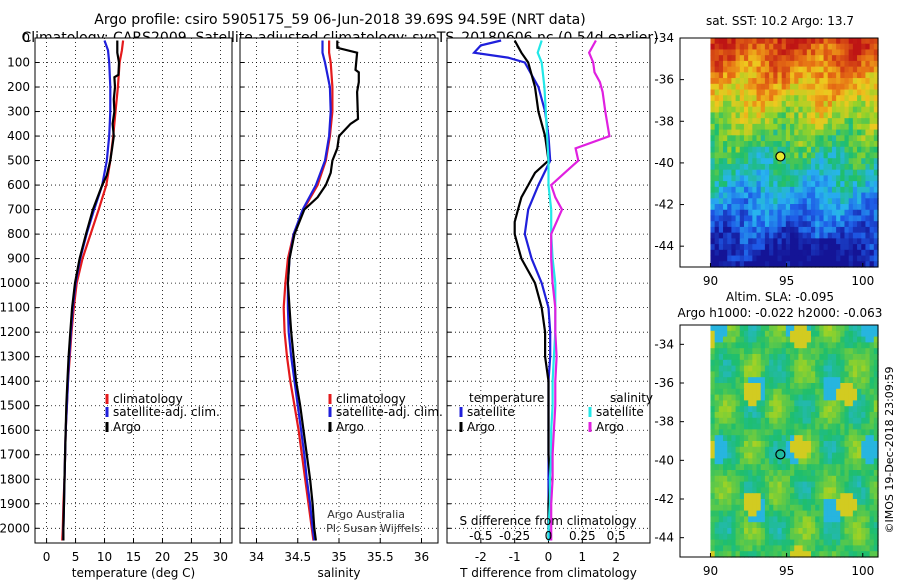 The image size is (900, 580). Describe the element at coordinates (631, 398) in the screenshot. I see `legend-salinity-title: salinity` at that location.